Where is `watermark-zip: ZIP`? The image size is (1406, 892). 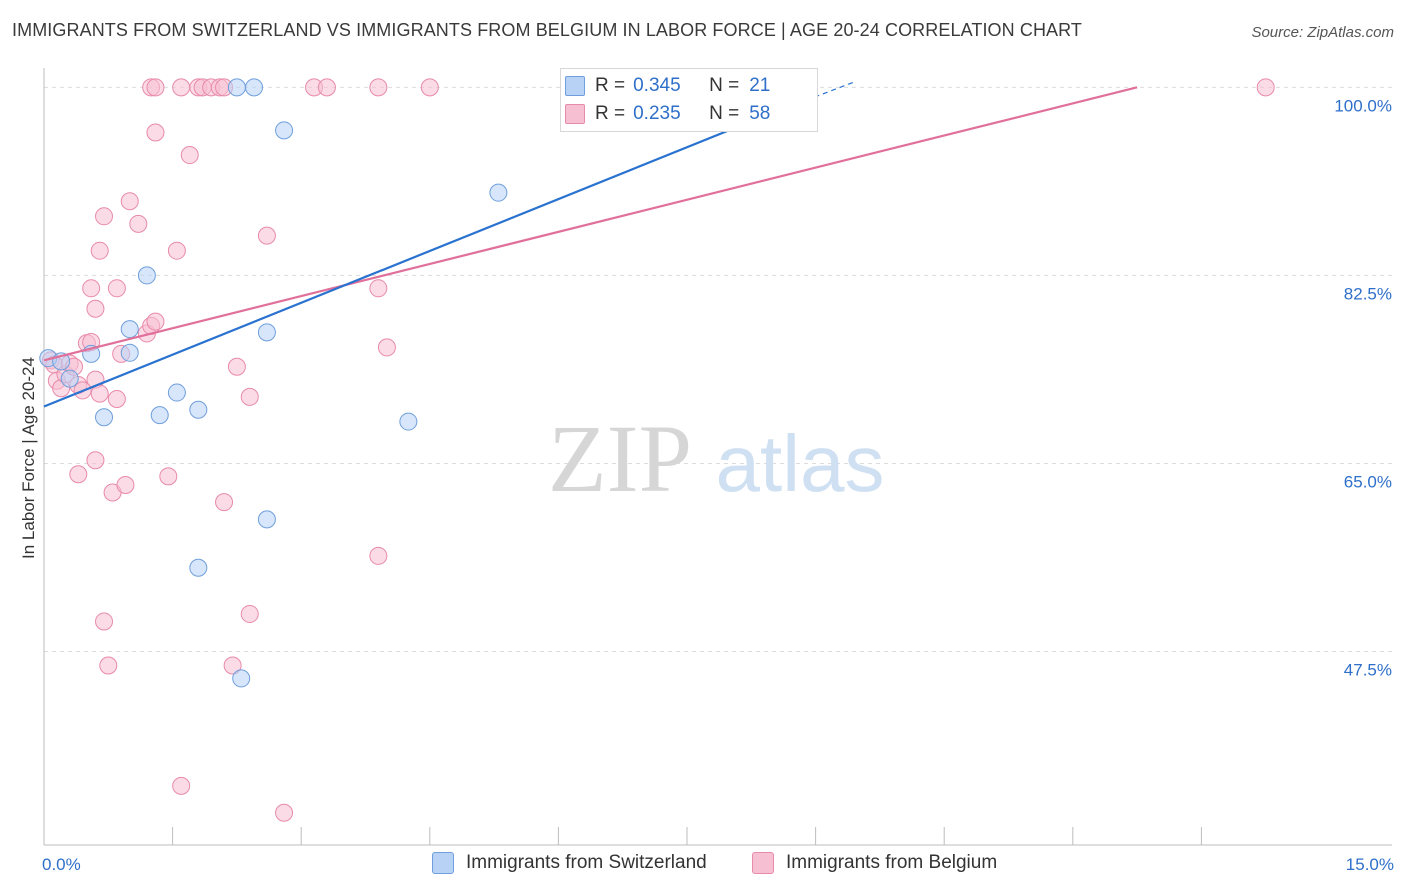 watermark-zip: ZIP is located at coordinates (620, 458).